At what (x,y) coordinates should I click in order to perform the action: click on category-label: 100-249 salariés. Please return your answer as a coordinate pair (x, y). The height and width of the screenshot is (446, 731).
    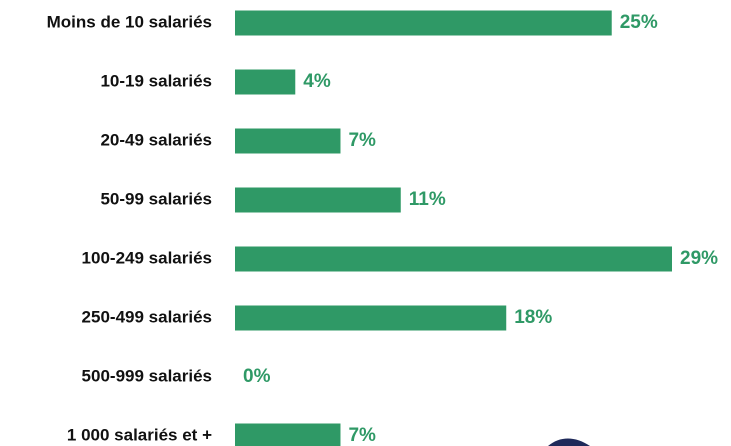
    Looking at the image, I should click on (147, 257).